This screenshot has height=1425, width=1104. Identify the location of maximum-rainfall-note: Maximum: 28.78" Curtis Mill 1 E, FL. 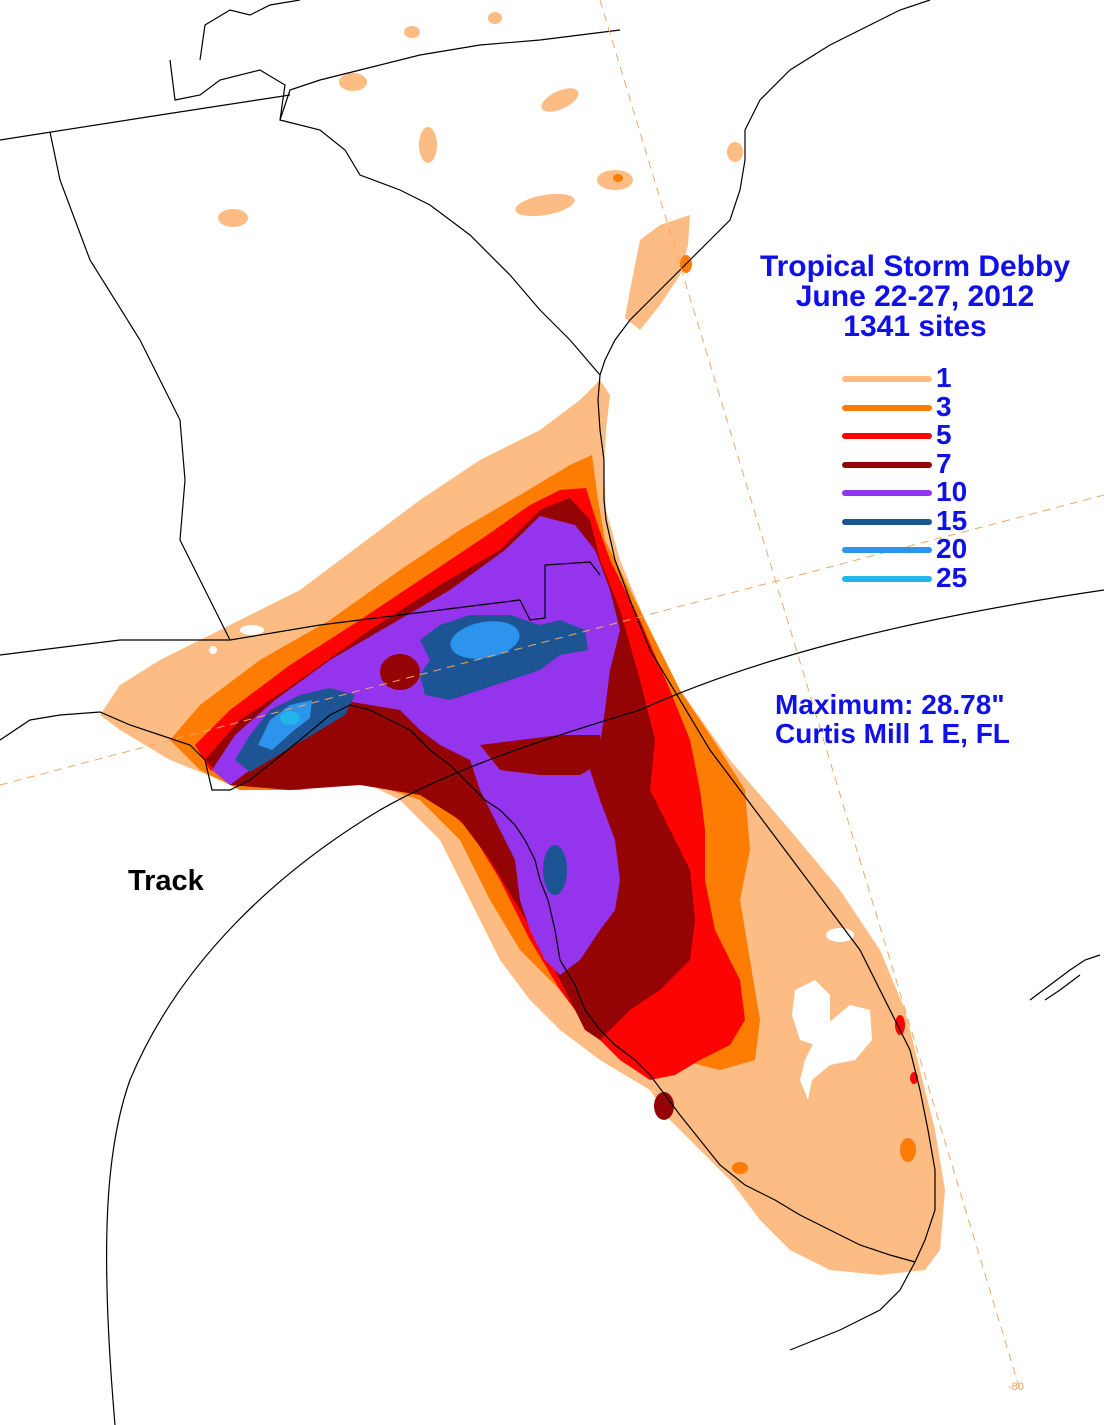
(892, 719).